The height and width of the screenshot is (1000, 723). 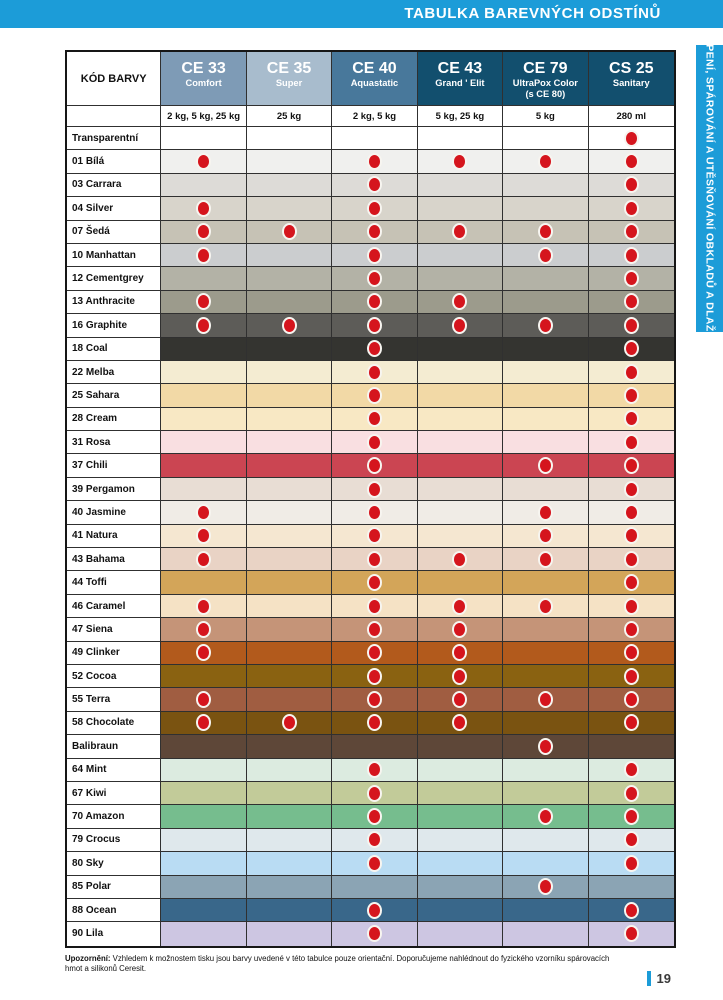 What do you see at coordinates (361, 14) in the screenshot?
I see `title-bar: TABULKA BAREVNÝCH ODSTÍNŮ` at bounding box center [361, 14].